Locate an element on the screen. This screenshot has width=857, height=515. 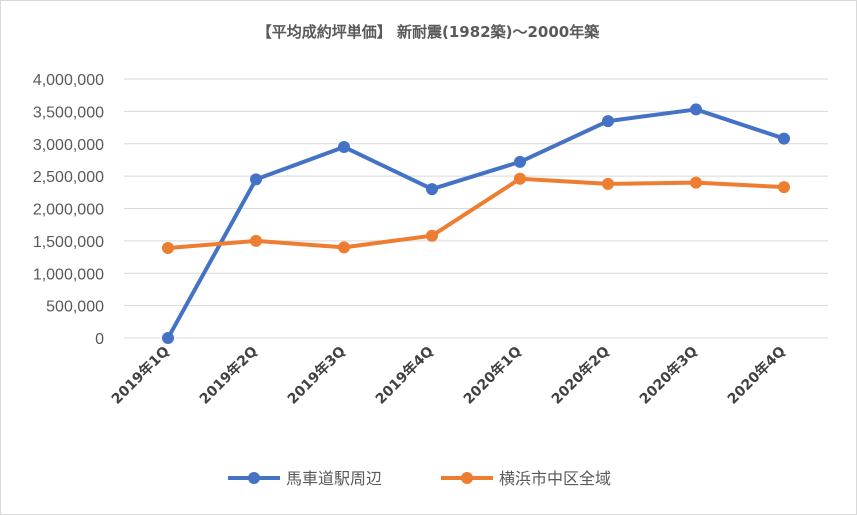
legend-label: 馬車道駅周辺 is located at coordinates (334, 478).